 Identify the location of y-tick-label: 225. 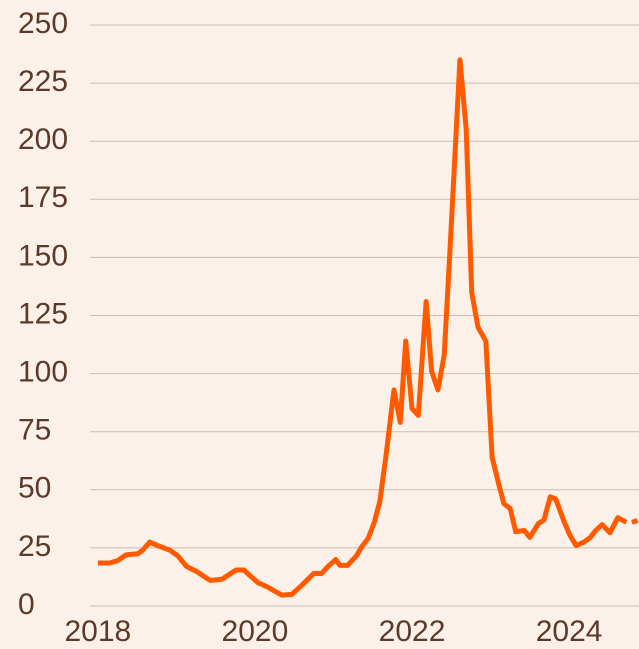
(43, 81).